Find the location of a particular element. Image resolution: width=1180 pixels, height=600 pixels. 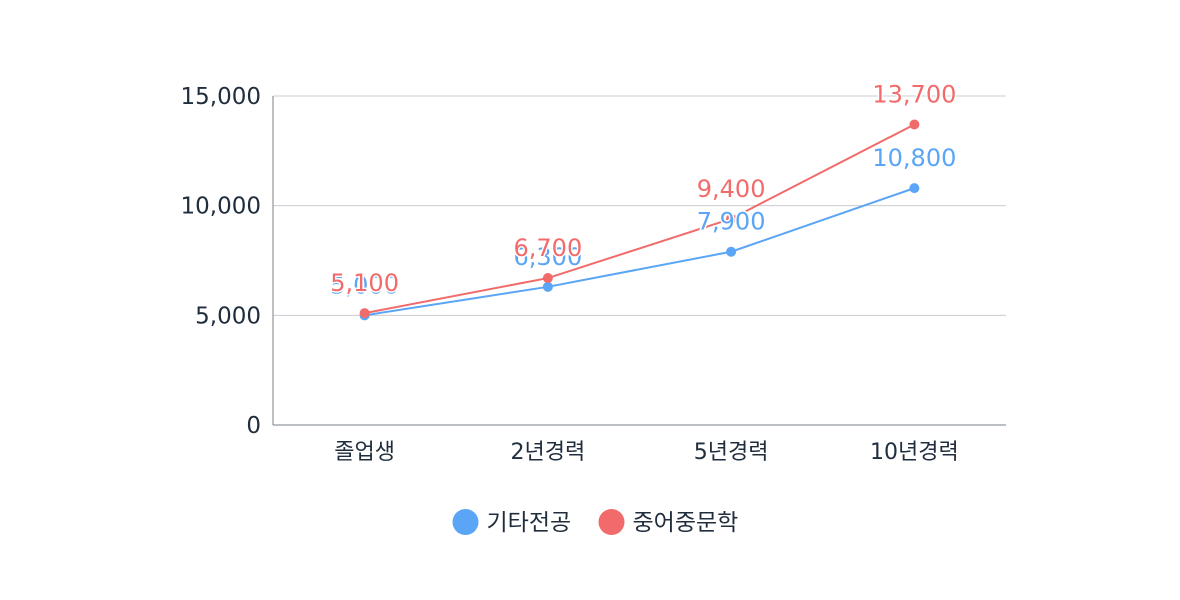

legend: 기타전공 중어중문학 is located at coordinates (595, 522).